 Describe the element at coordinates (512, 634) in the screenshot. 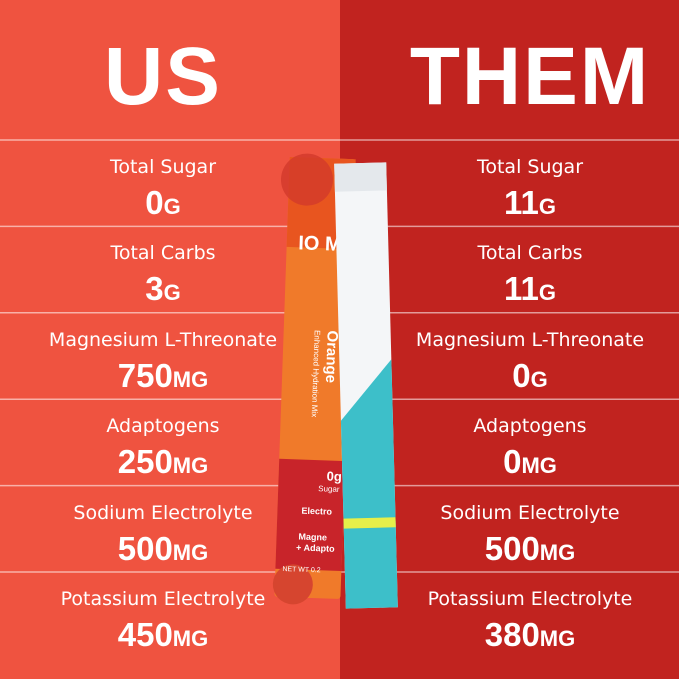

I see `value-amount: 380` at that location.